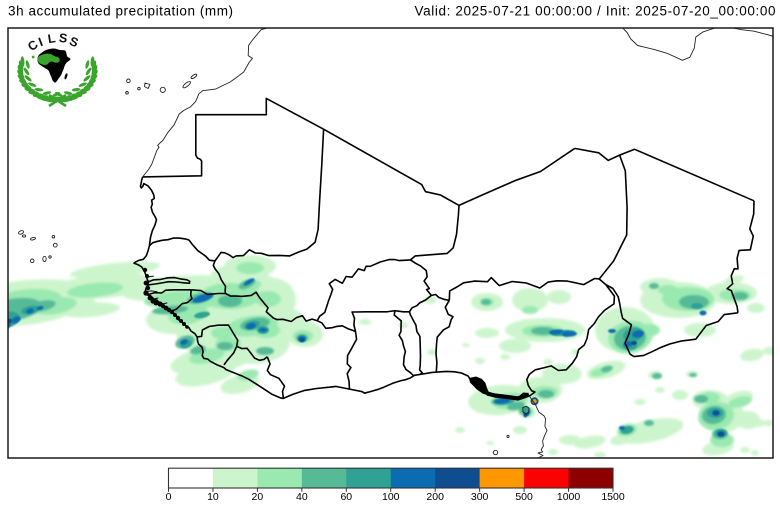  I want to click on svg-text:3h accumulated precipitation (: 3h accumulated precipitation (mm), so click(120, 10).